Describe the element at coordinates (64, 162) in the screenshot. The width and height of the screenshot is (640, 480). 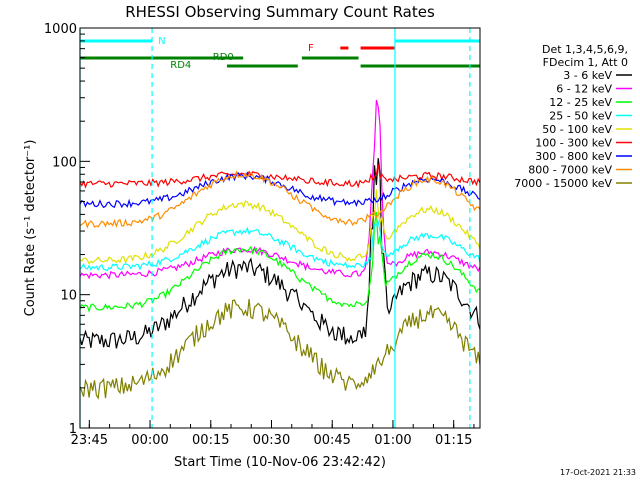
I see `y-tick-label: 100` at that location.